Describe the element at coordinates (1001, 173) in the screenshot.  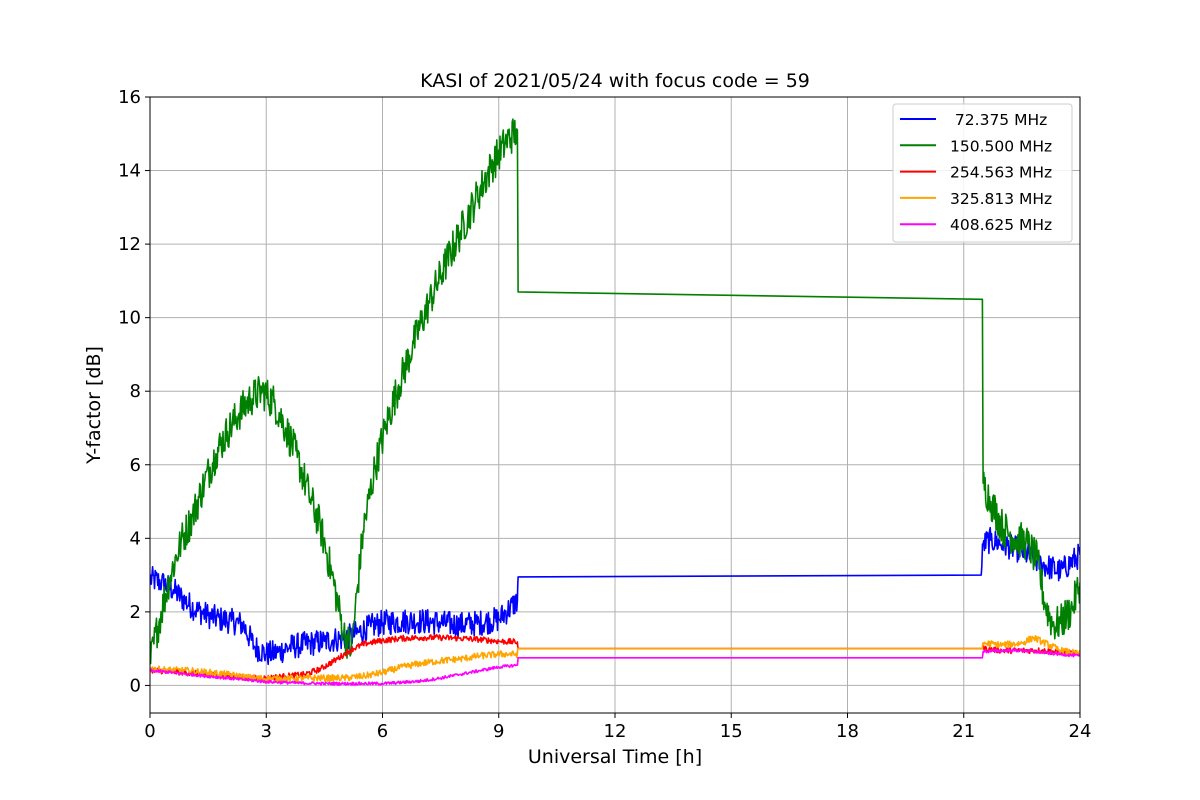
I see `legend-label: 254.563 MHz` at that location.